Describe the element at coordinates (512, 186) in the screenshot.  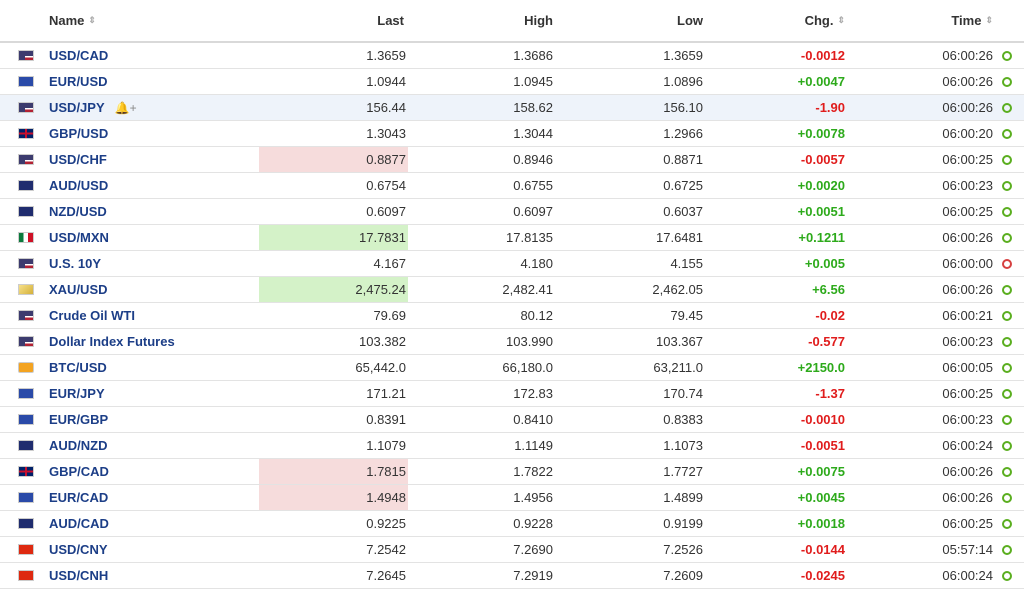
I see `table-row: AUD/USD 0.6754 0.6755 0.6725 +0.0020 06:00:23` at that location.